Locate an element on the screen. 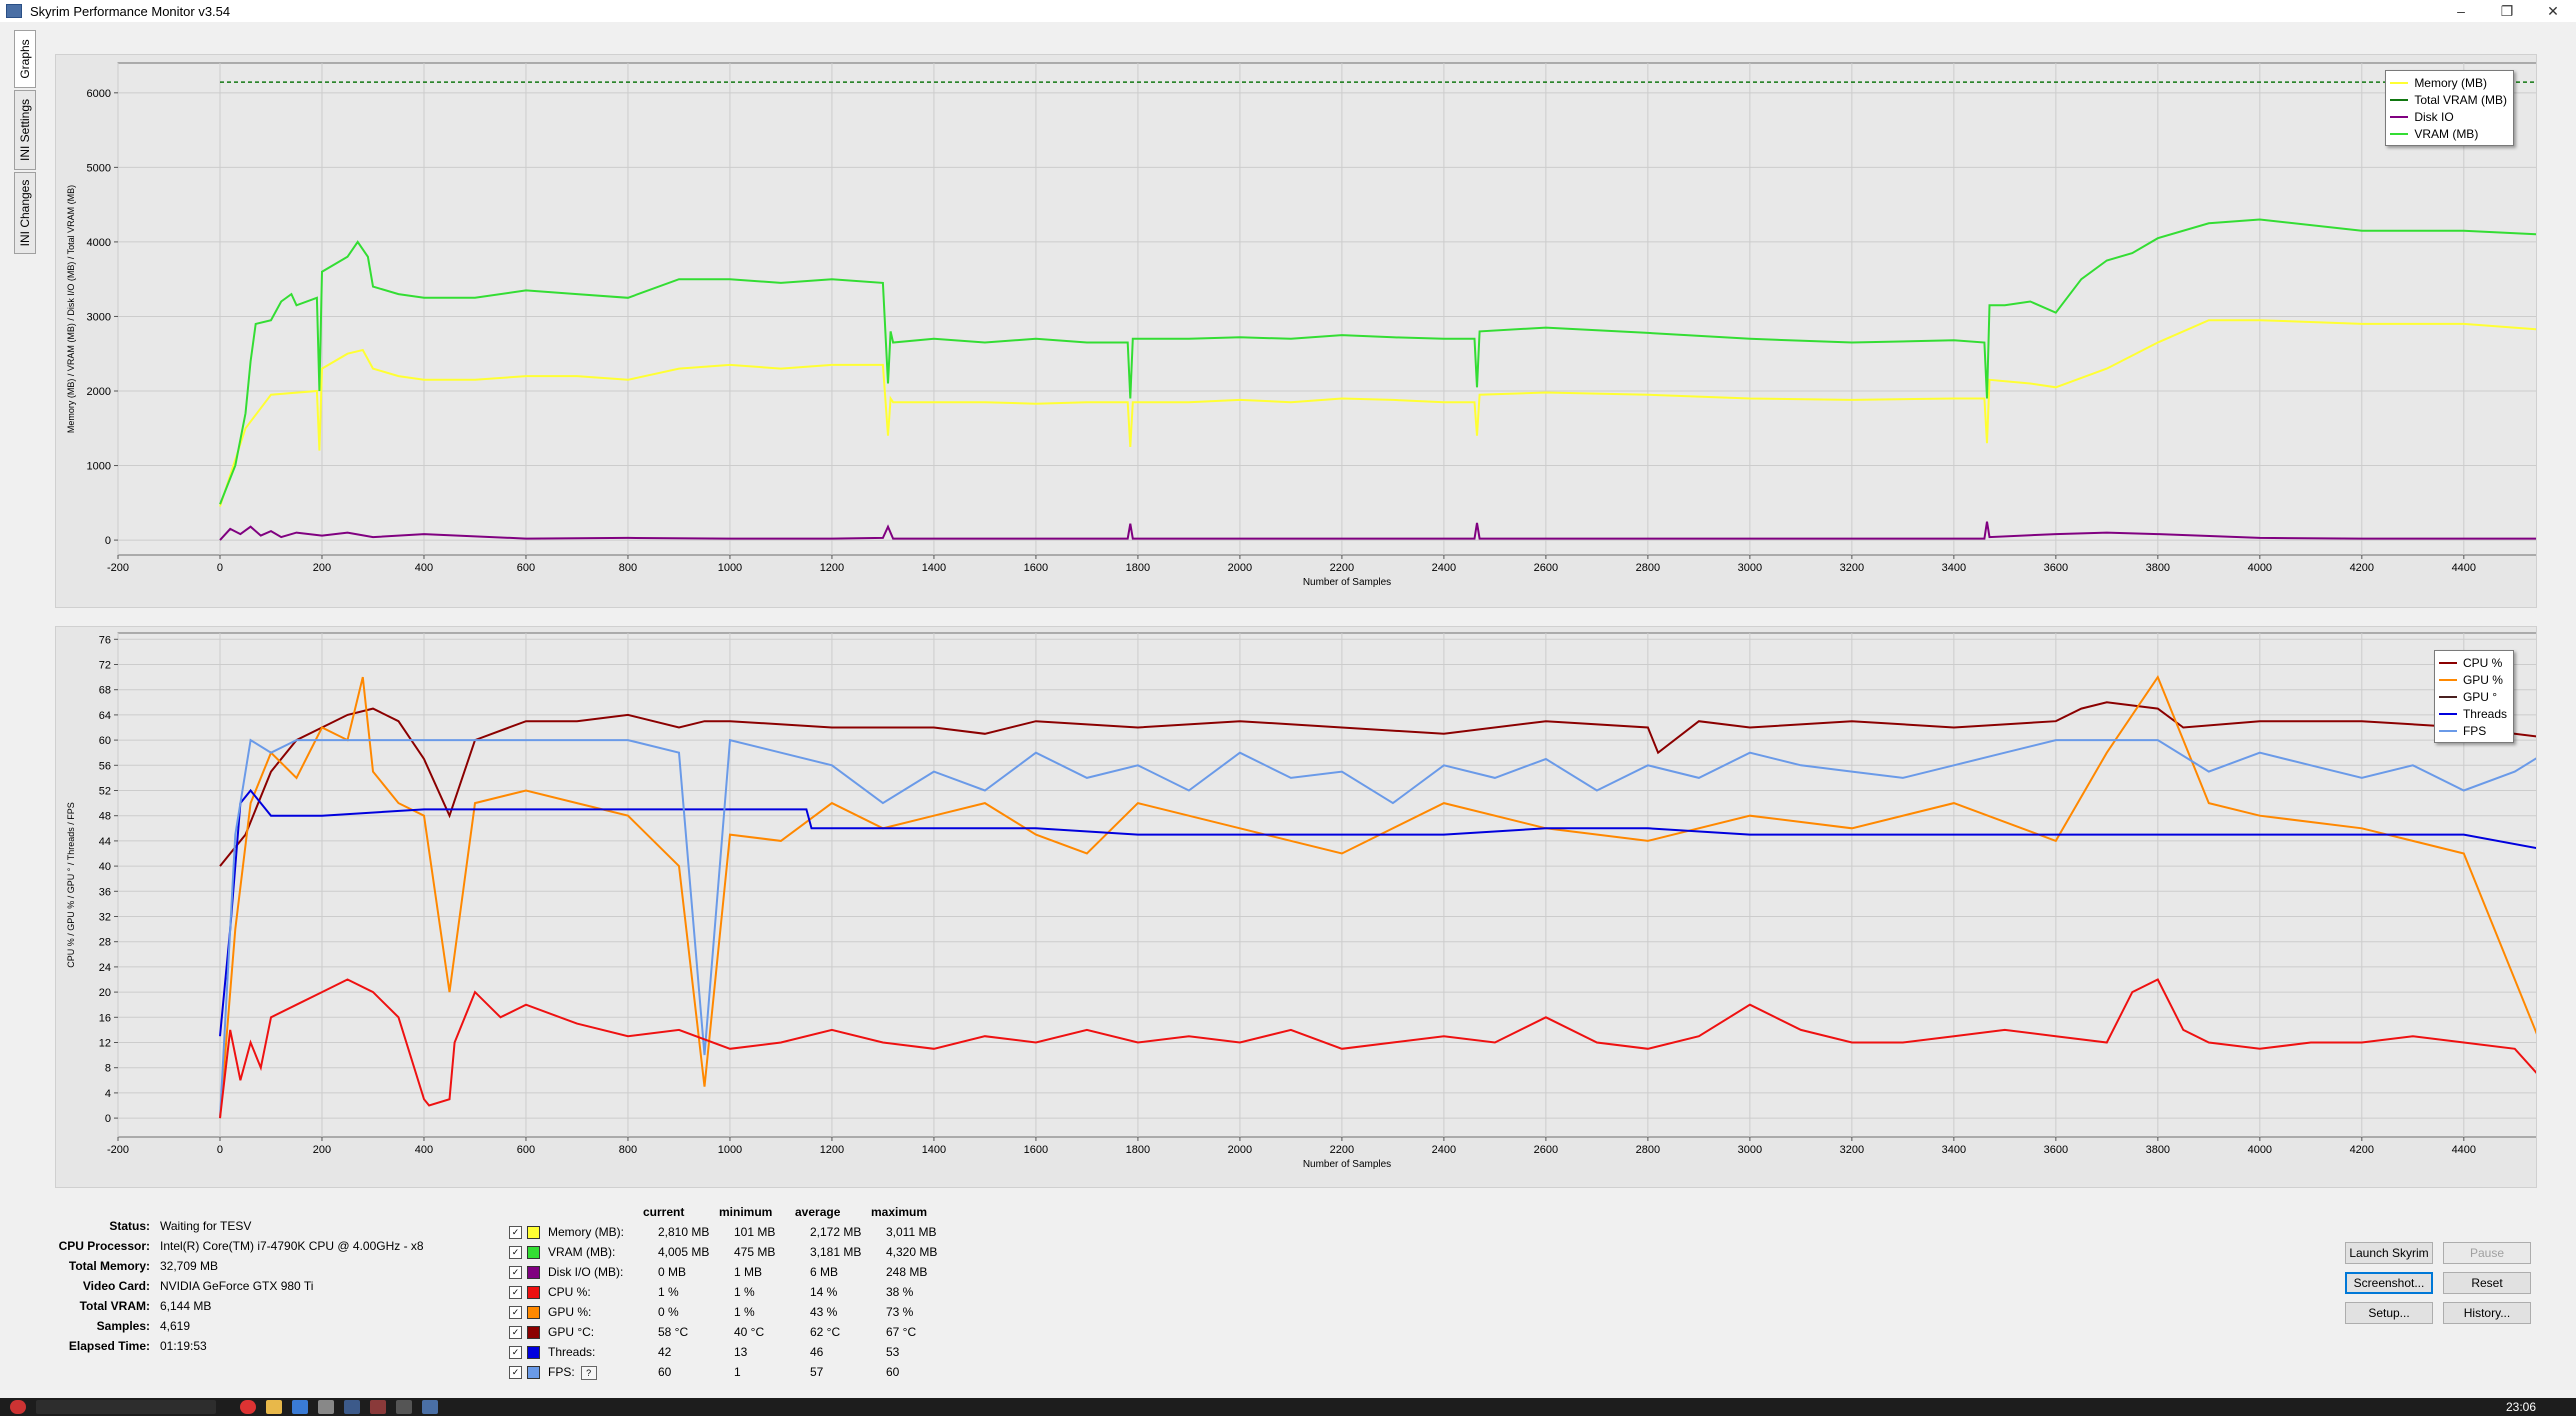  stat-label: CPU %: is located at coordinates (569, 1292).